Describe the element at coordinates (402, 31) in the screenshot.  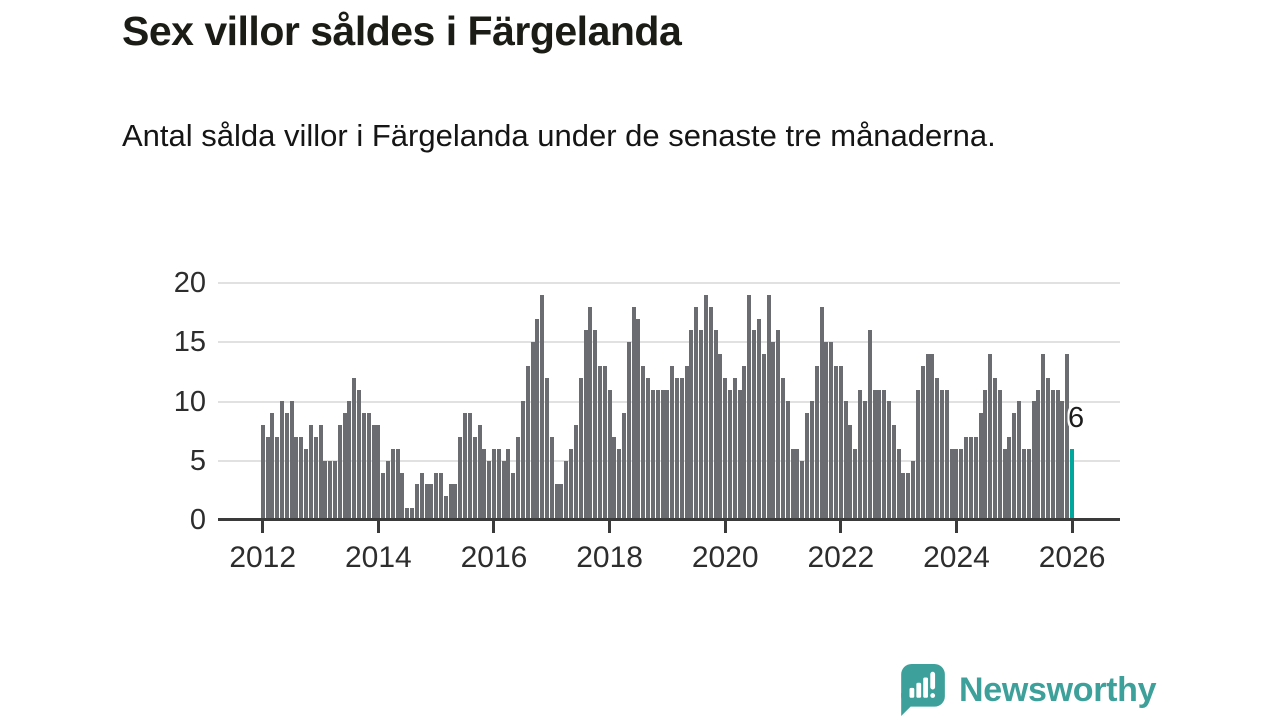
I see `chart-title: Sex villor såldes i Färgelanda` at that location.